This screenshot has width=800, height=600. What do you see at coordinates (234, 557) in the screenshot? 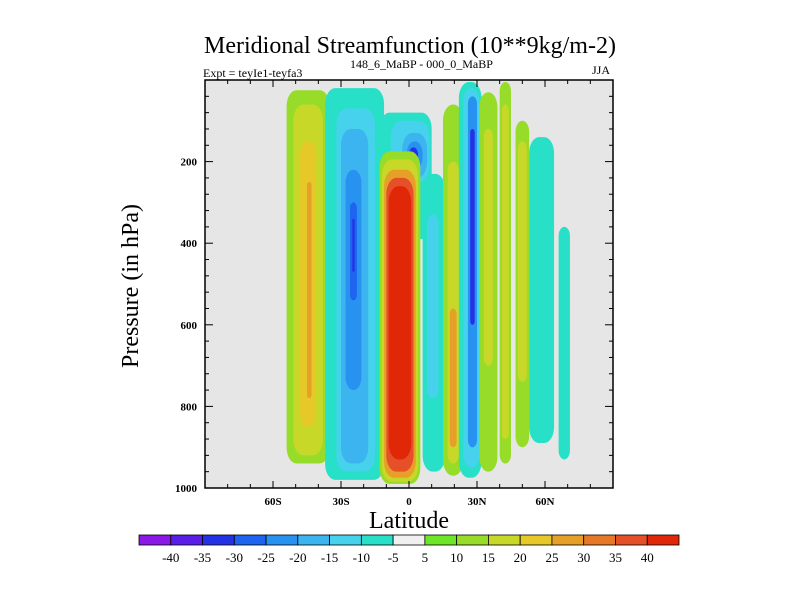
I see `colorbar-label: -30` at bounding box center [234, 557].